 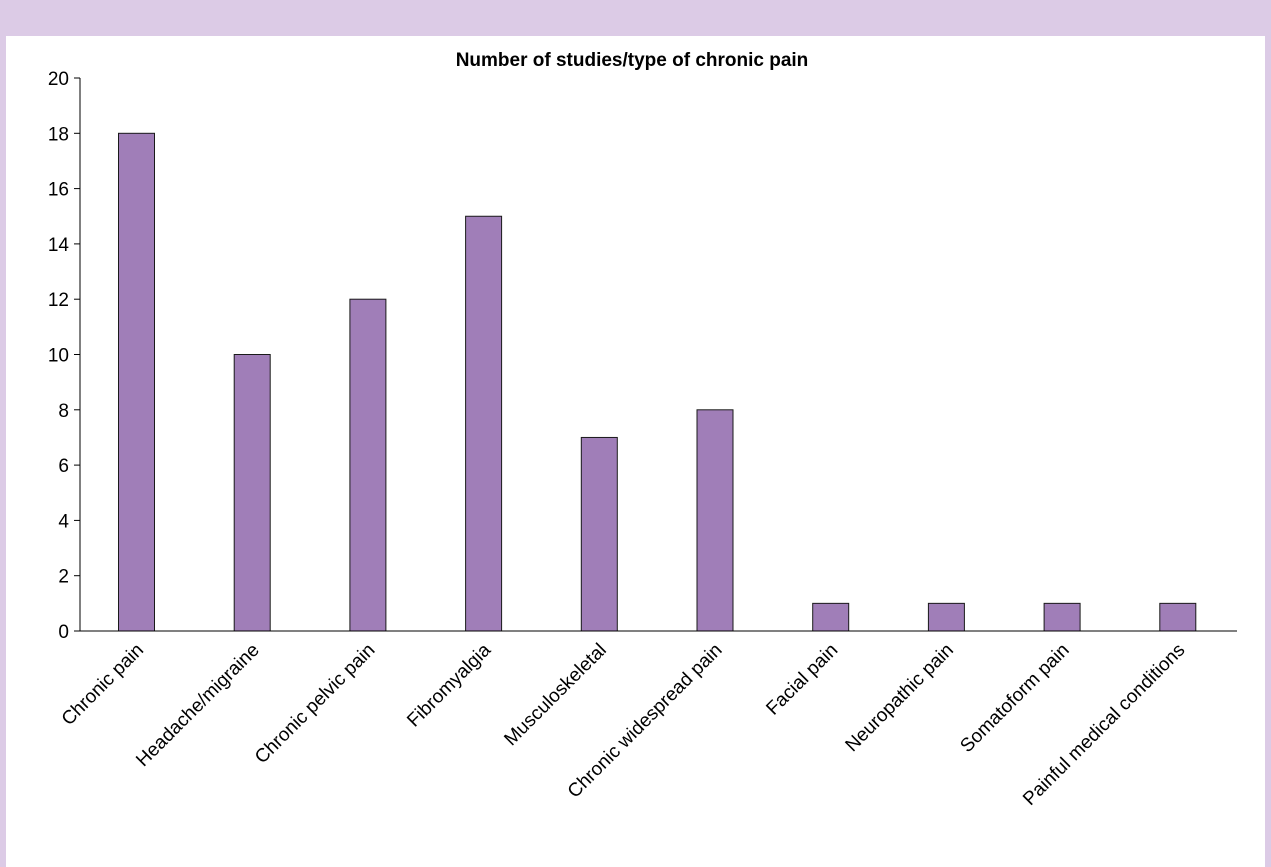 I want to click on y-axis: 0 2 4 6 8 10 12 14 16 18 20, so click(x=64, y=356).